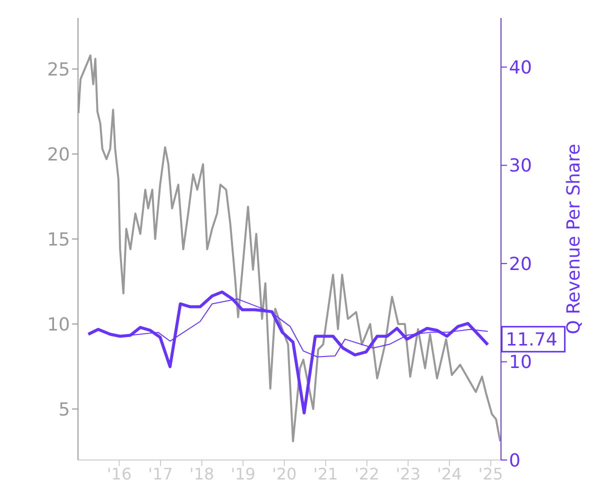 The image size is (600, 500). What do you see at coordinates (520, 264) in the screenshot?
I see `y2-tick-label: 20` at bounding box center [520, 264].